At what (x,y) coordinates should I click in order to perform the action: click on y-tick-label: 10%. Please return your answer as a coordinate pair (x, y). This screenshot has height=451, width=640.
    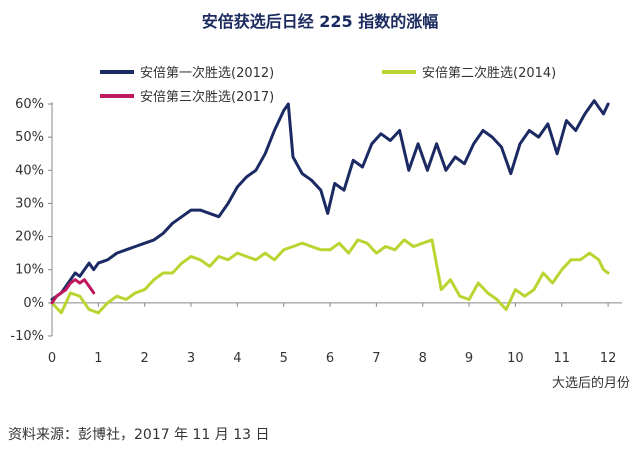
    Looking at the image, I should click on (29, 270).